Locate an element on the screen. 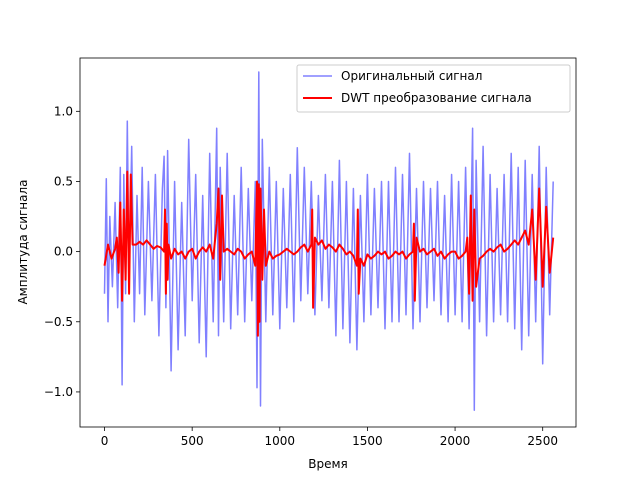 Image resolution: width=640 pixels, height=480 pixels. y-axis: −1.0 −0.5 0.0 0.5 1.0 is located at coordinates (62, 251).